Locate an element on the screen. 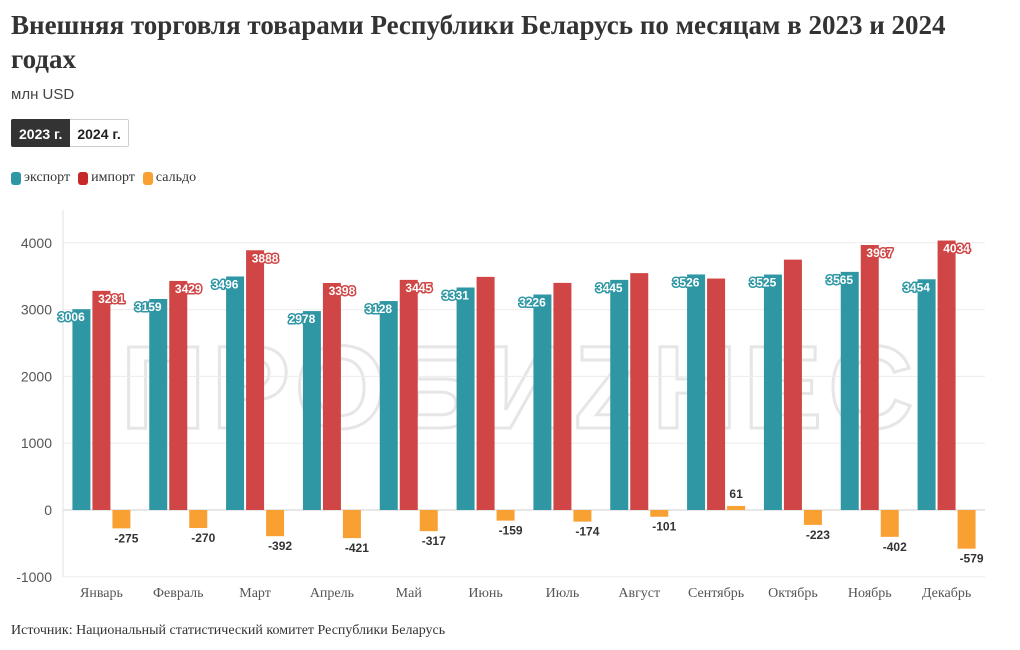 The height and width of the screenshot is (650, 1020). x-tick-label: Январь is located at coordinates (101, 593).